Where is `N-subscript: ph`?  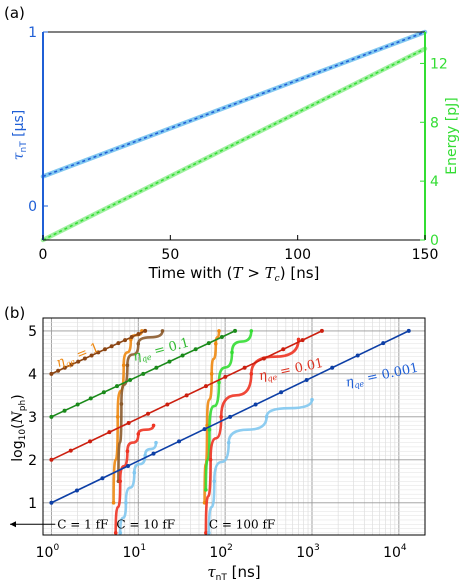
N-subscript: ph is located at coordinates (23, 405).